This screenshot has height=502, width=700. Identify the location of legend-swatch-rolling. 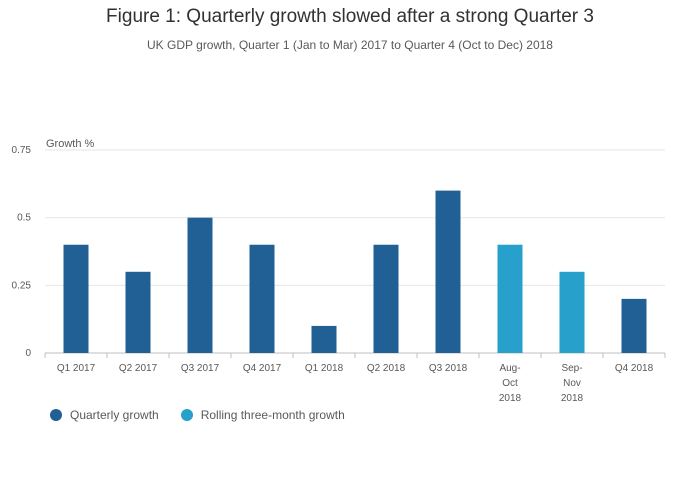
(186, 415).